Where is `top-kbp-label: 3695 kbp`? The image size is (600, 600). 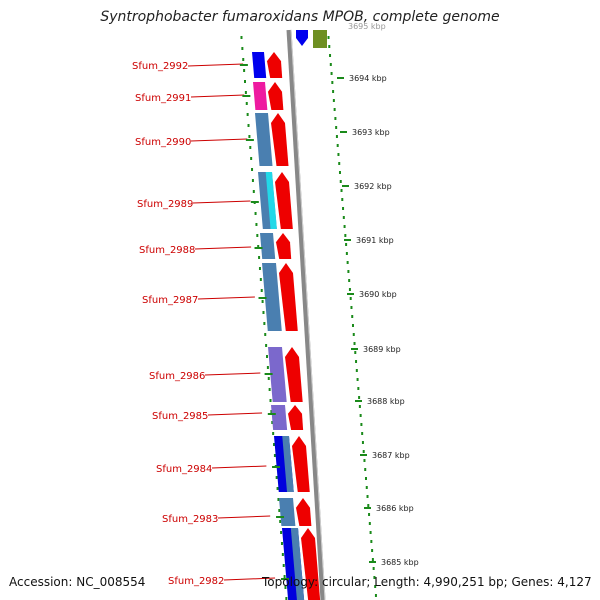 top-kbp-label: 3695 kbp is located at coordinates (367, 26).